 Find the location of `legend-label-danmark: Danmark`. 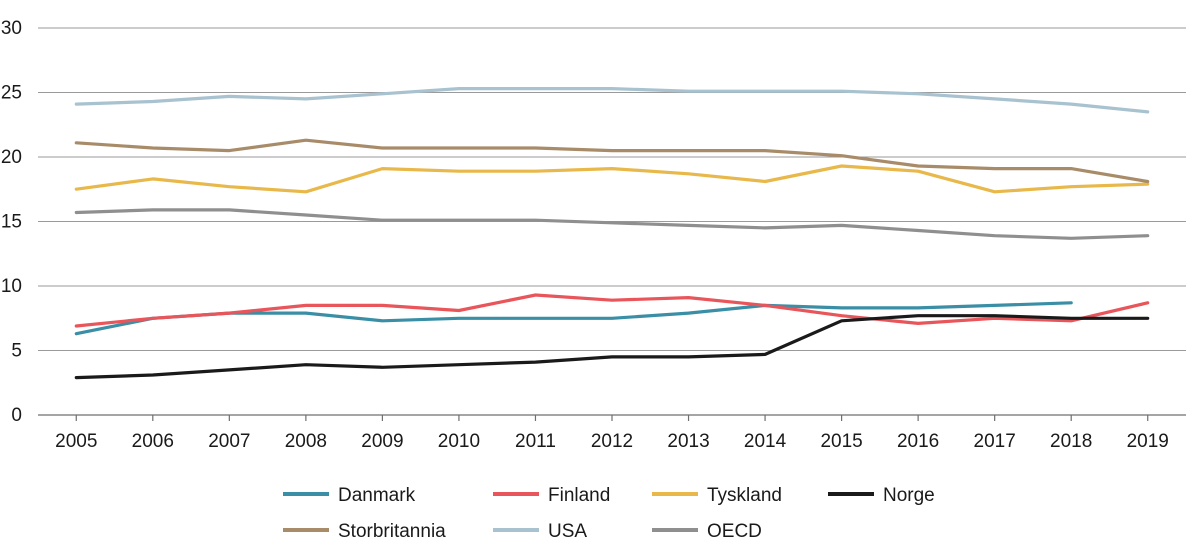

legend-label-danmark: Danmark is located at coordinates (377, 495).